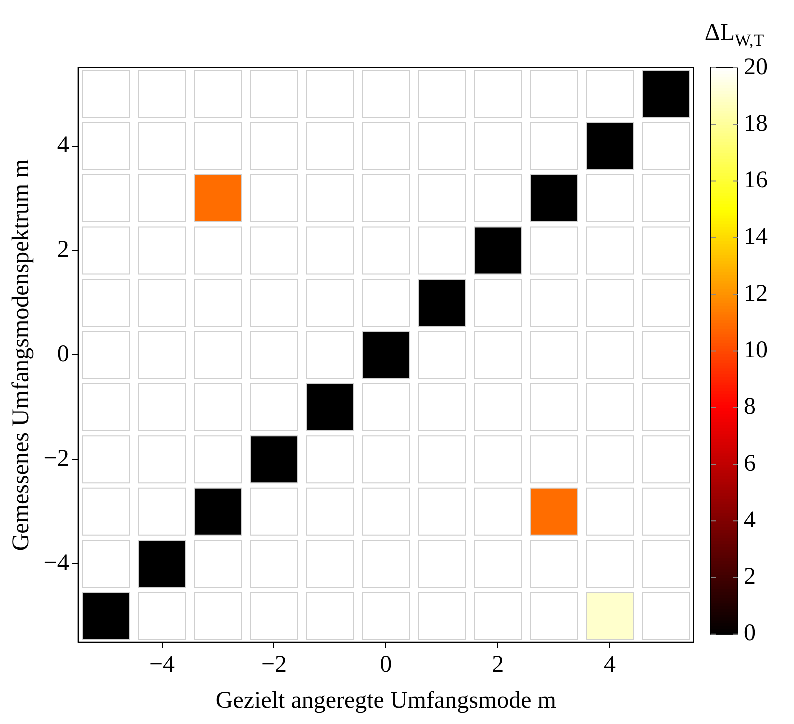 Image resolution: width=794 pixels, height=724 pixels. I want to click on x-tick-label: 0, so click(386, 665).